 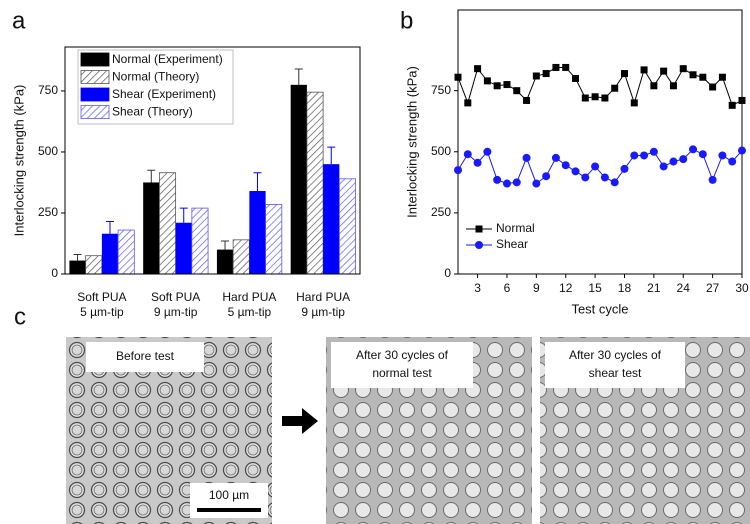 What do you see at coordinates (411, 142) in the screenshot?
I see `y-axis-title: Interlocking strength (kPa)` at bounding box center [411, 142].